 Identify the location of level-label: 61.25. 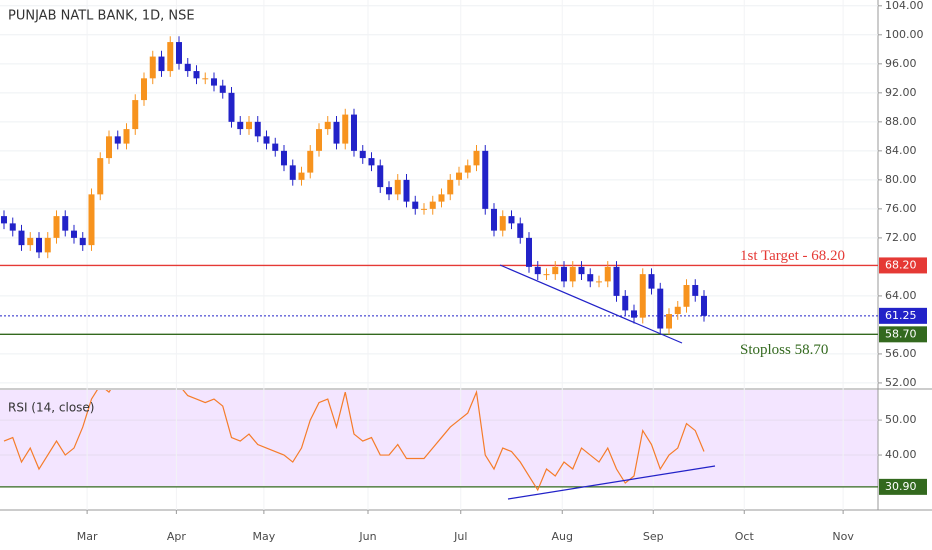
(901, 315).